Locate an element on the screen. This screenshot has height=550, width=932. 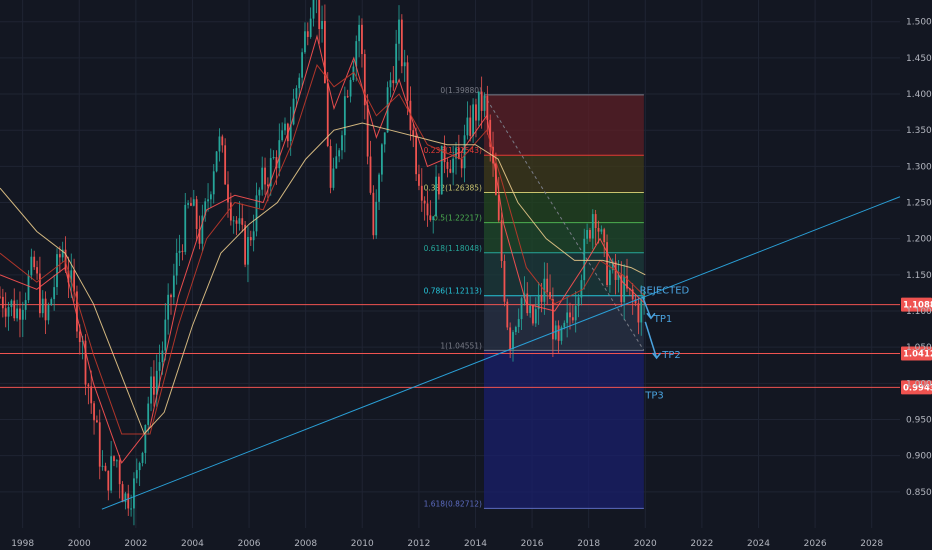
annotation-tp2: TP2 is located at coordinates (671, 355).